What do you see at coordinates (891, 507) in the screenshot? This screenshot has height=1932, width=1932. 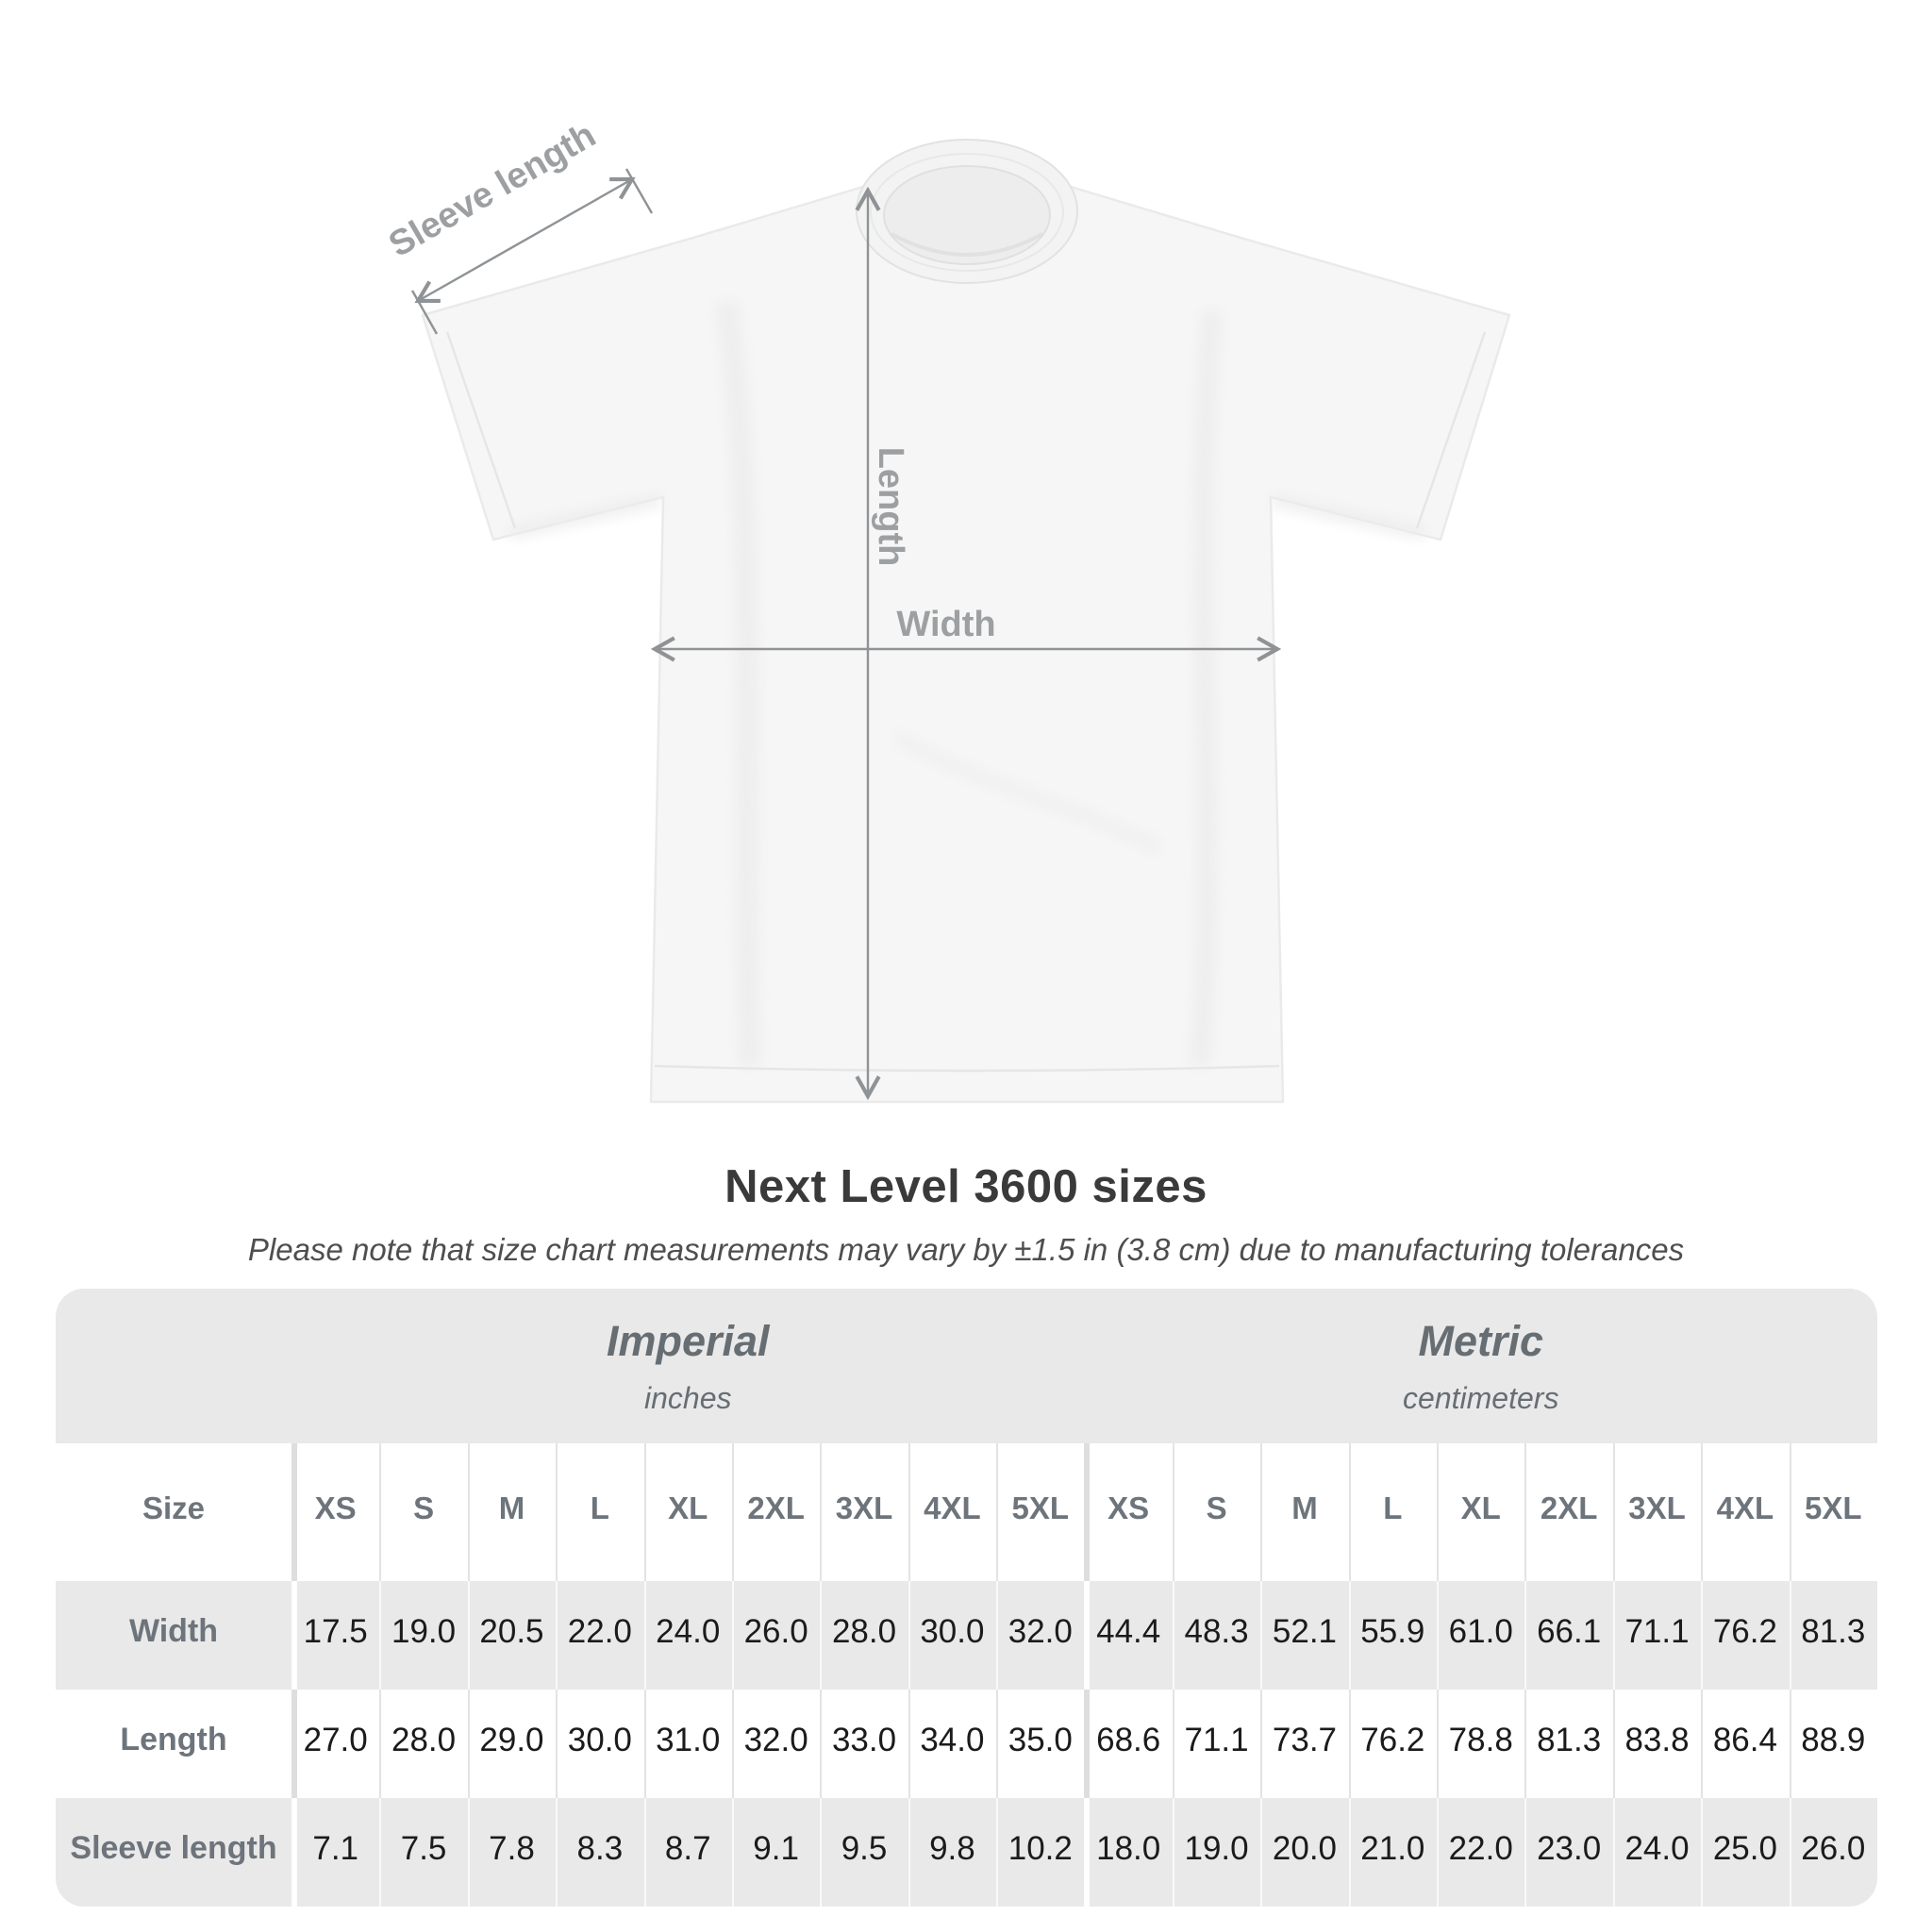 I see `length-label: Length` at bounding box center [891, 507].